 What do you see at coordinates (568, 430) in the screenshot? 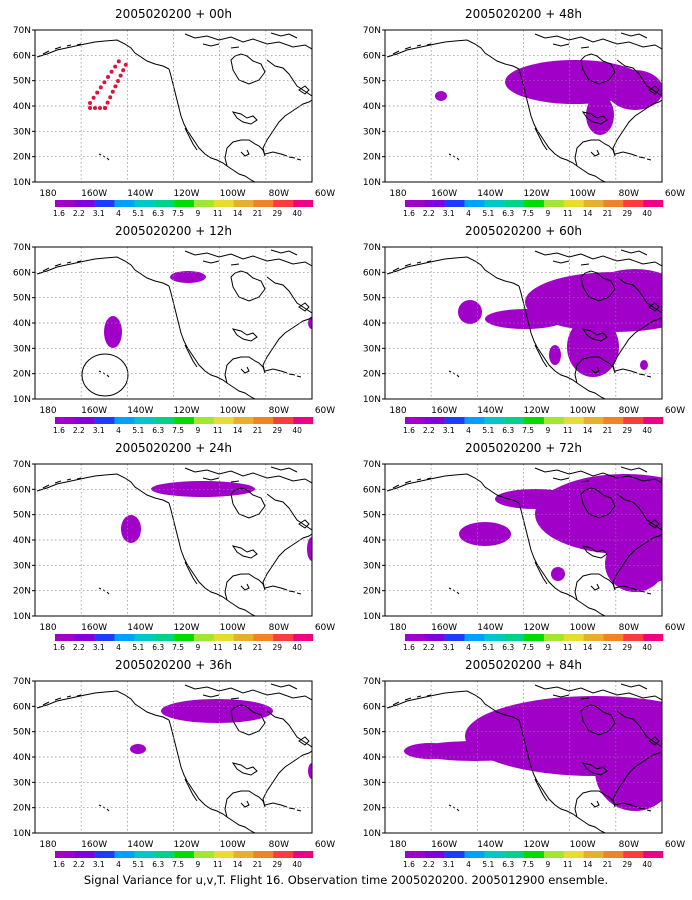
I see `colorbar-label: 11` at bounding box center [568, 430].